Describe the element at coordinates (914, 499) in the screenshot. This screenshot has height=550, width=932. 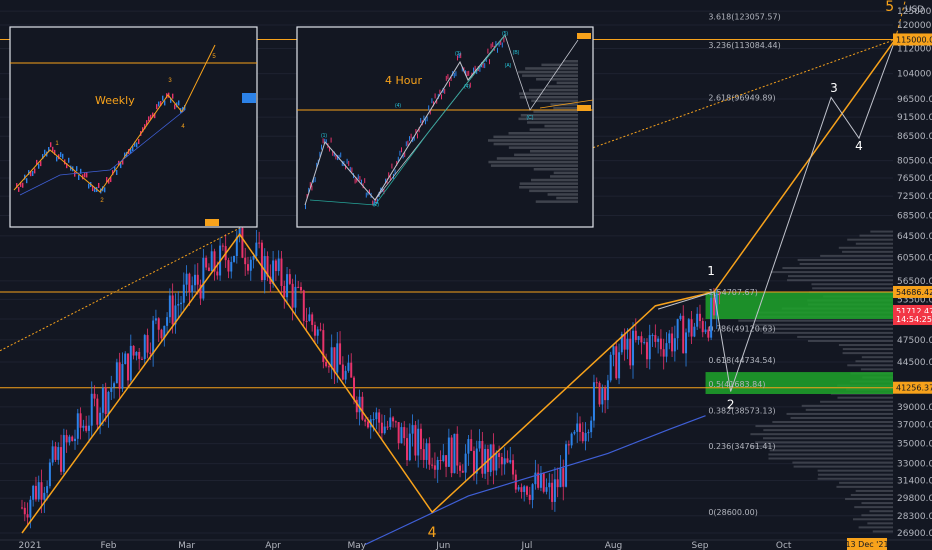
I see `price-tick-label: 29800.00` at that location.